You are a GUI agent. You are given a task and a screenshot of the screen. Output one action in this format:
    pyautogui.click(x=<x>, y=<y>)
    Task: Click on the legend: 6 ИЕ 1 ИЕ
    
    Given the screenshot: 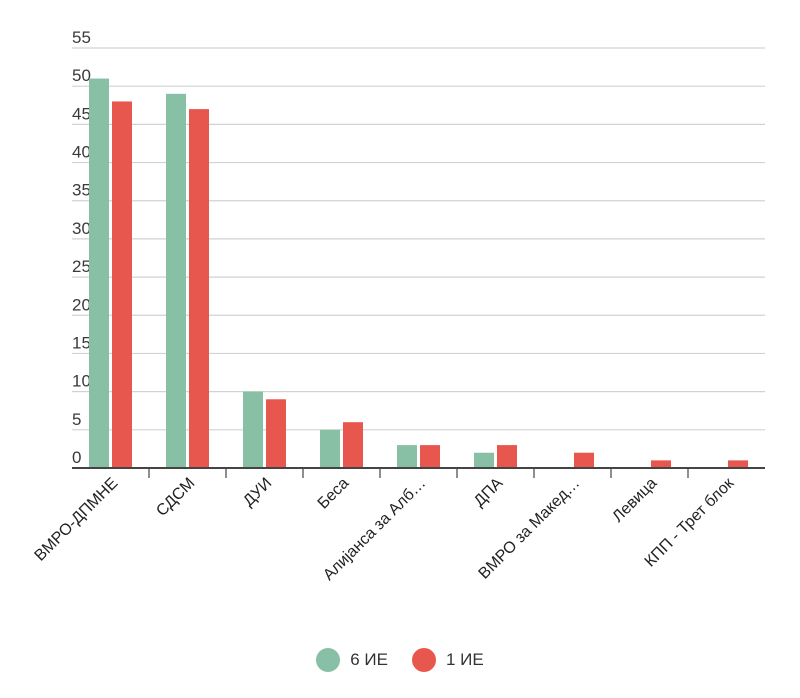 What is the action you would take?
    pyautogui.click(x=400, y=660)
    